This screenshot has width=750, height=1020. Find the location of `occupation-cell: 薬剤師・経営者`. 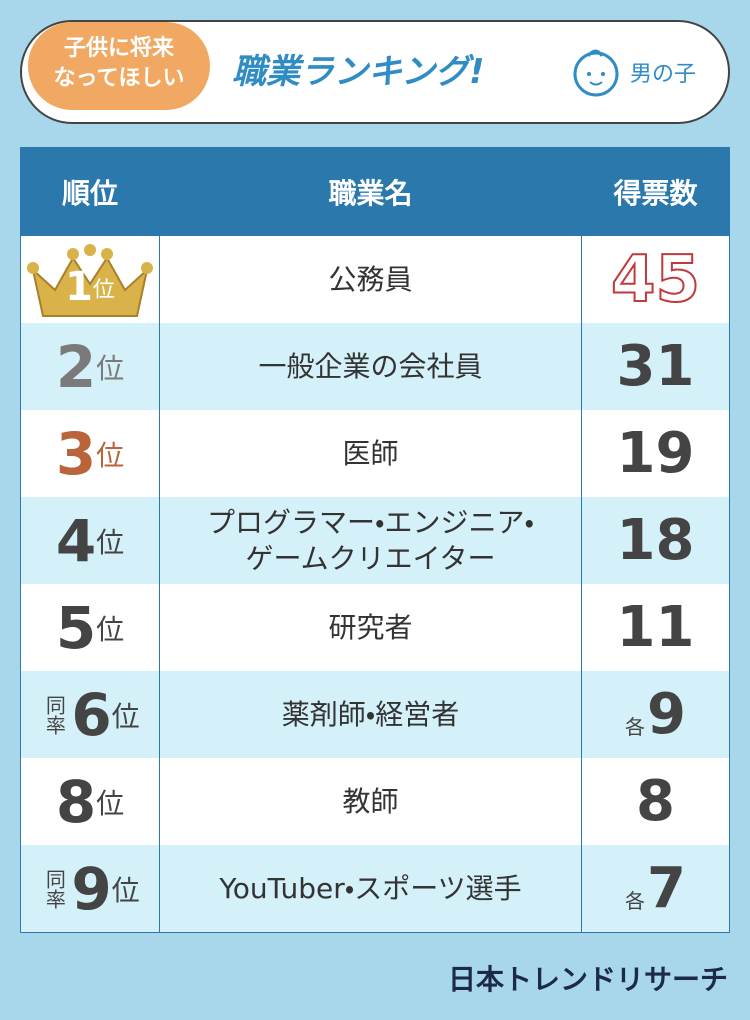

occupation-cell: 薬剤師・経営者 is located at coordinates (371, 714).